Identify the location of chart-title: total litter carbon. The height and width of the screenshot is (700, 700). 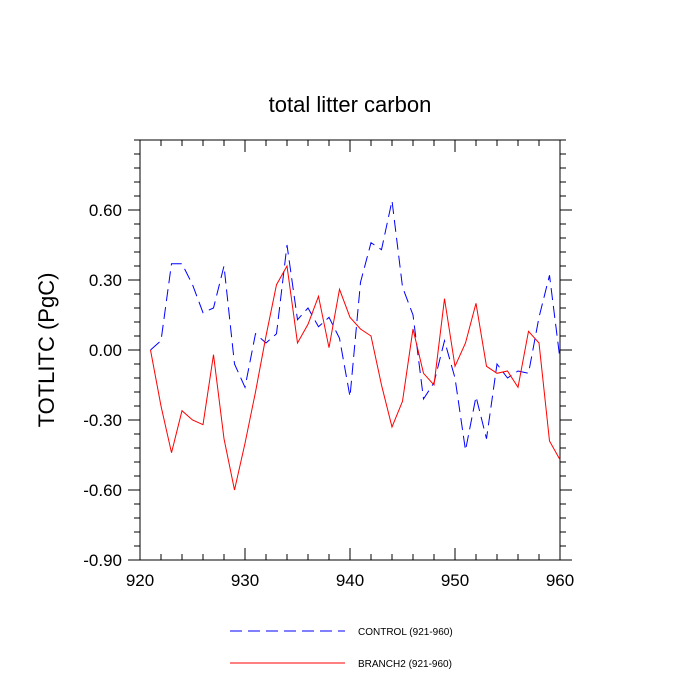
(350, 104).